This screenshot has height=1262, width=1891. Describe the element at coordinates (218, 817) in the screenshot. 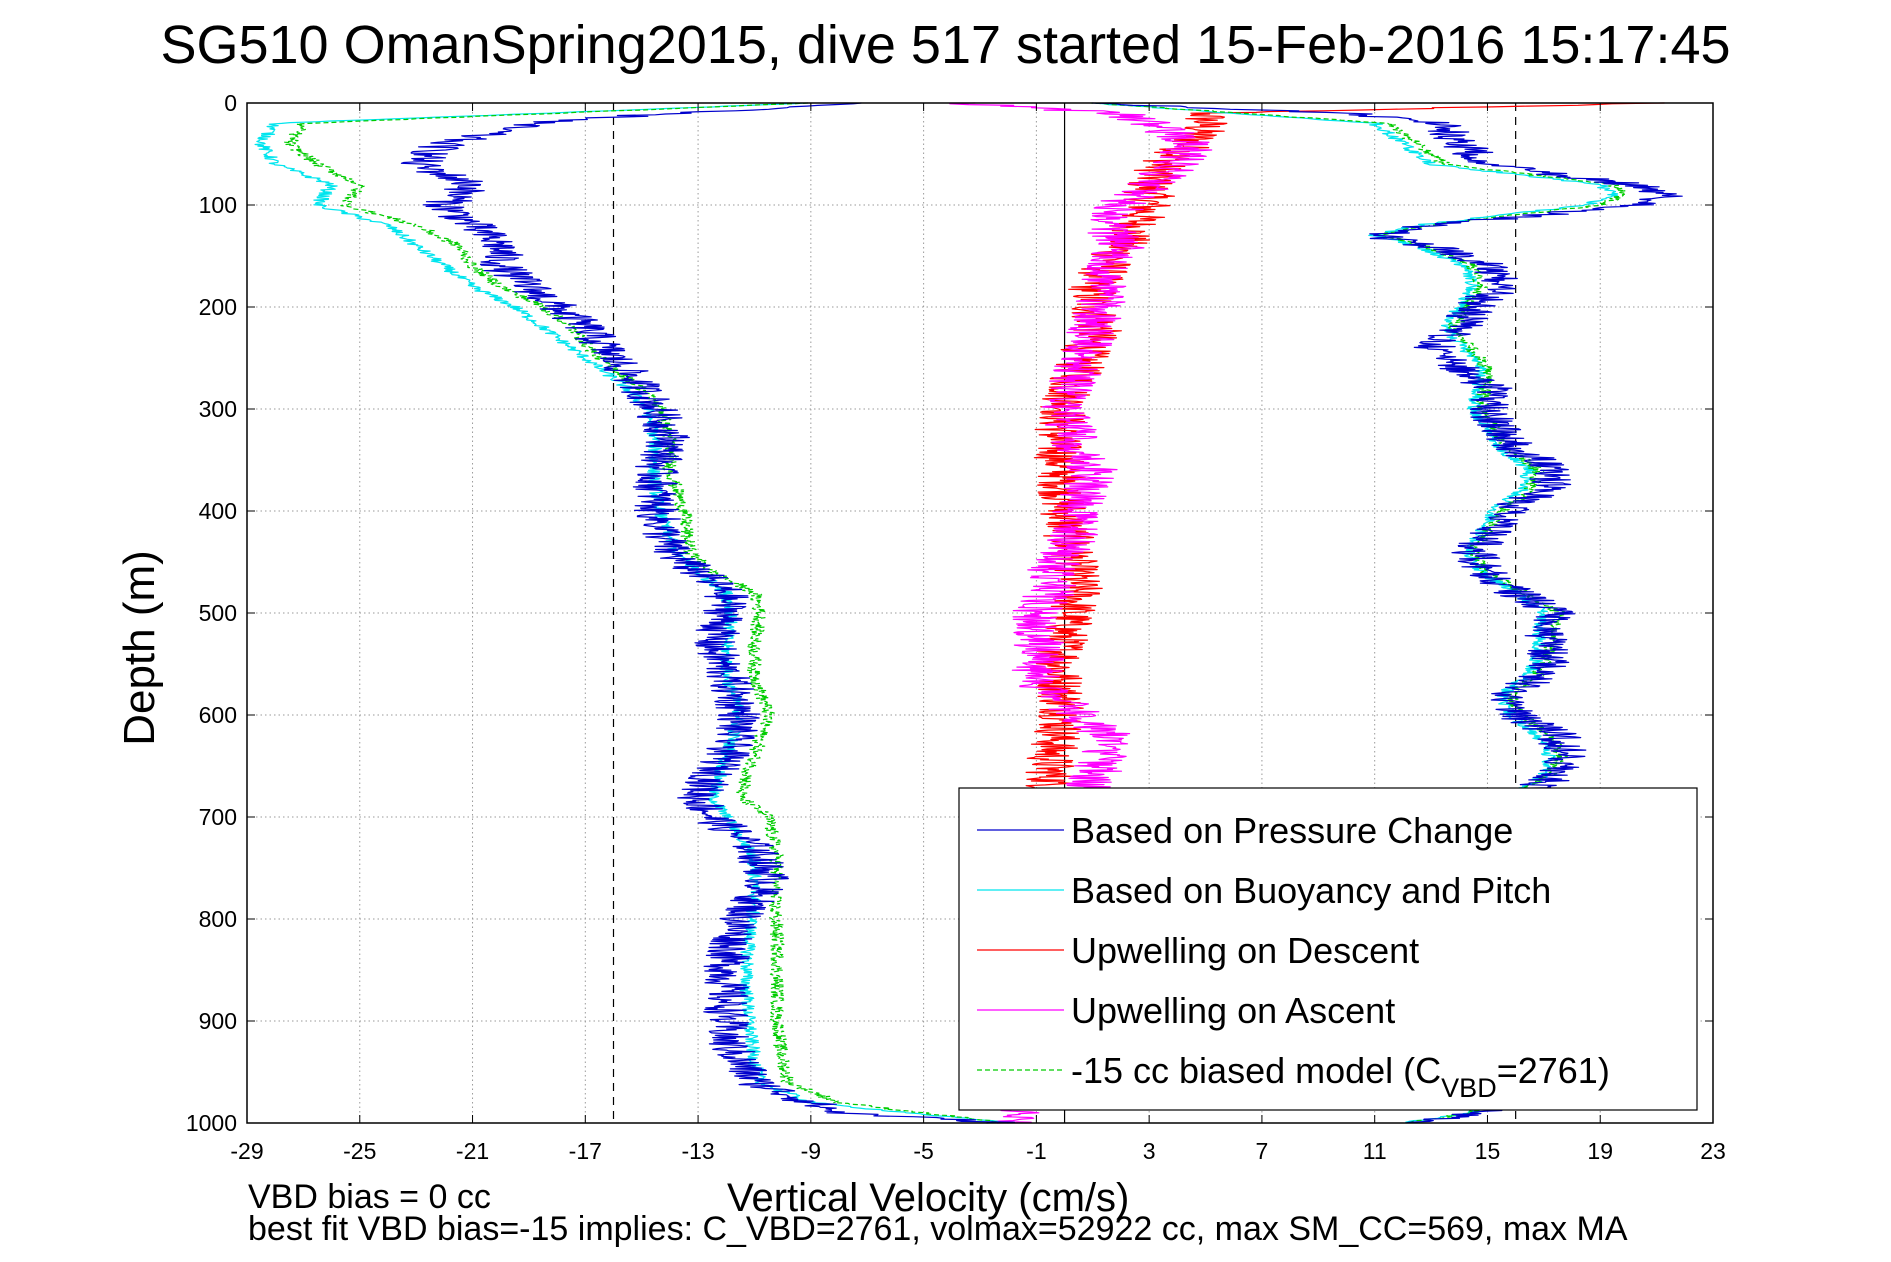

I see `y-tick-label: 700` at that location.